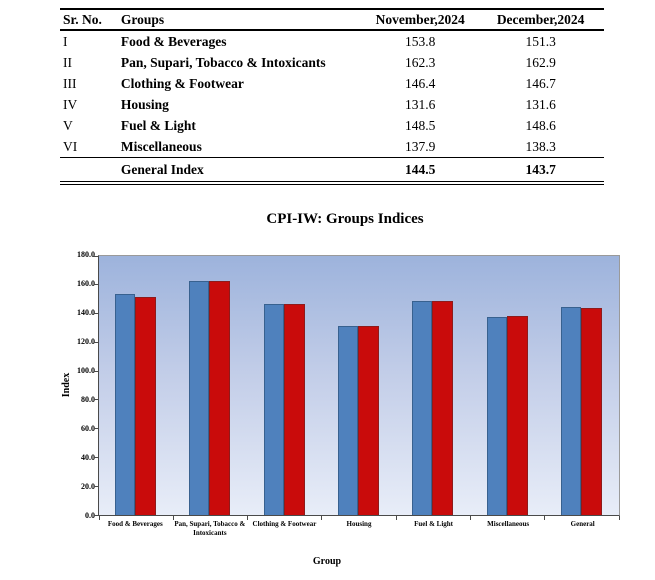 The width and height of the screenshot is (655, 580). What do you see at coordinates (332, 104) in the screenshot?
I see `table-row: IV Housing 131.6 131.6` at bounding box center [332, 104].